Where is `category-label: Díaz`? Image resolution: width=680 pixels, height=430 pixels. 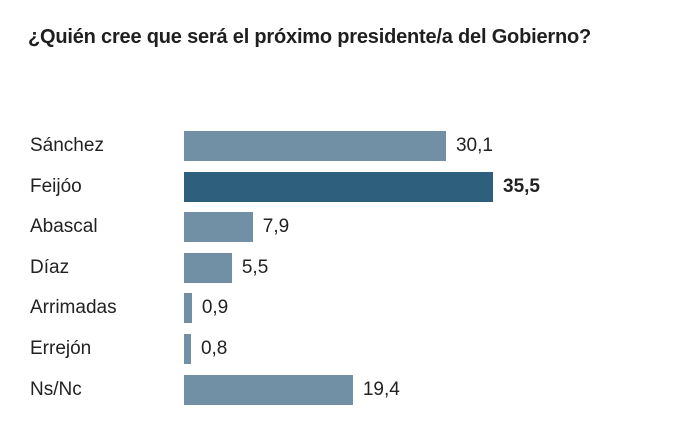 category-label: Díaz is located at coordinates (50, 267).